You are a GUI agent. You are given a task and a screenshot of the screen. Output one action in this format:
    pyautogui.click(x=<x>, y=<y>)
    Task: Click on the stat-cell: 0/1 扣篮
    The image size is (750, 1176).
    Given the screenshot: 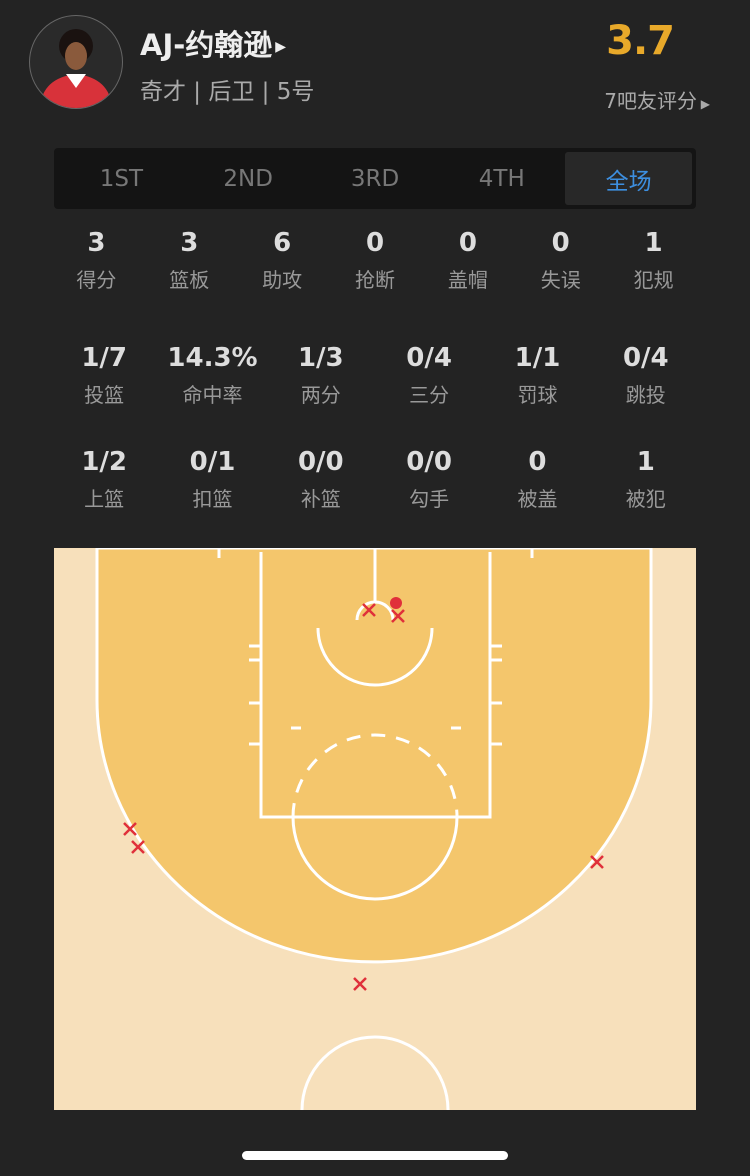 What is the action you would take?
    pyautogui.click(x=212, y=479)
    